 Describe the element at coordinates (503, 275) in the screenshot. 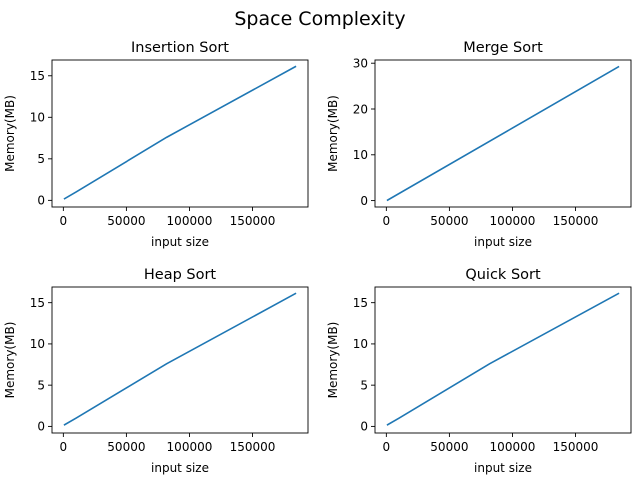

I see `subplot-title: Quick Sort` at that location.